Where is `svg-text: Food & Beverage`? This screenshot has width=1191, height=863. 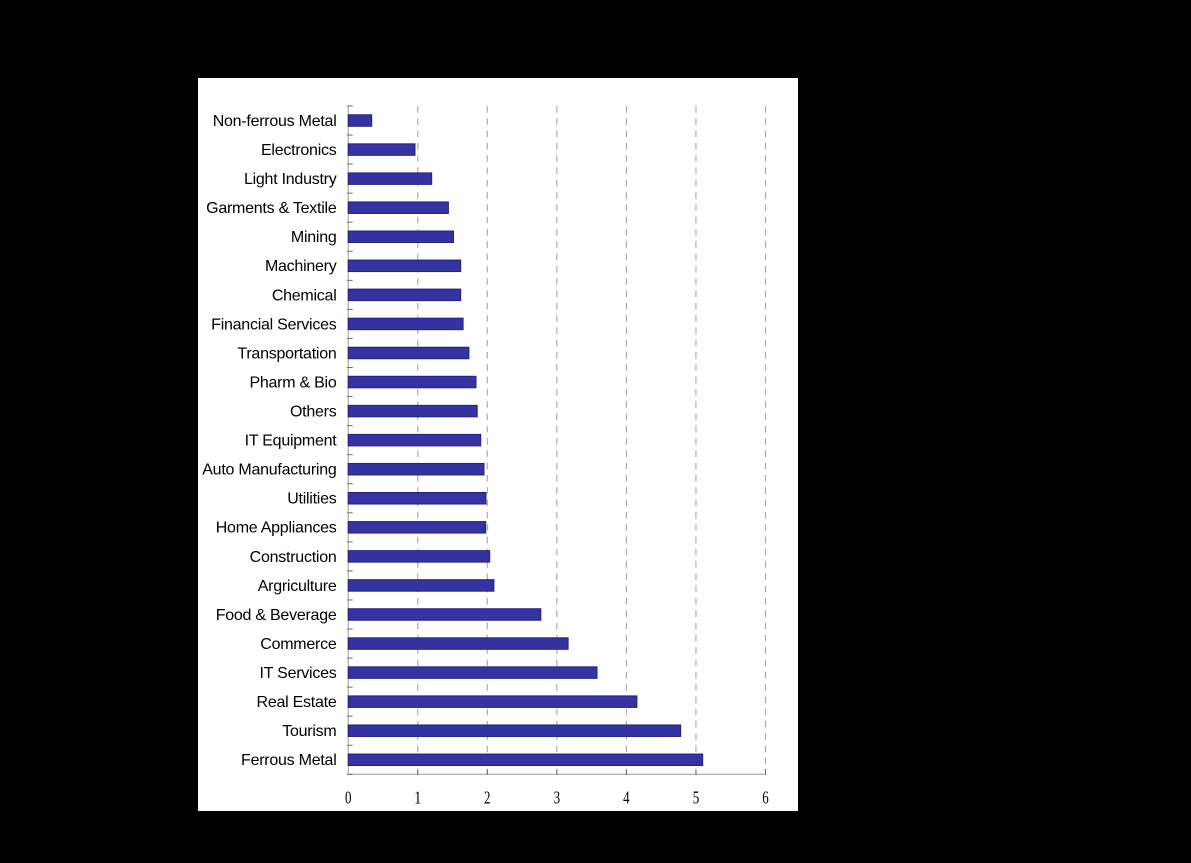
svg-text: Food & Beverage is located at coordinates (276, 615).